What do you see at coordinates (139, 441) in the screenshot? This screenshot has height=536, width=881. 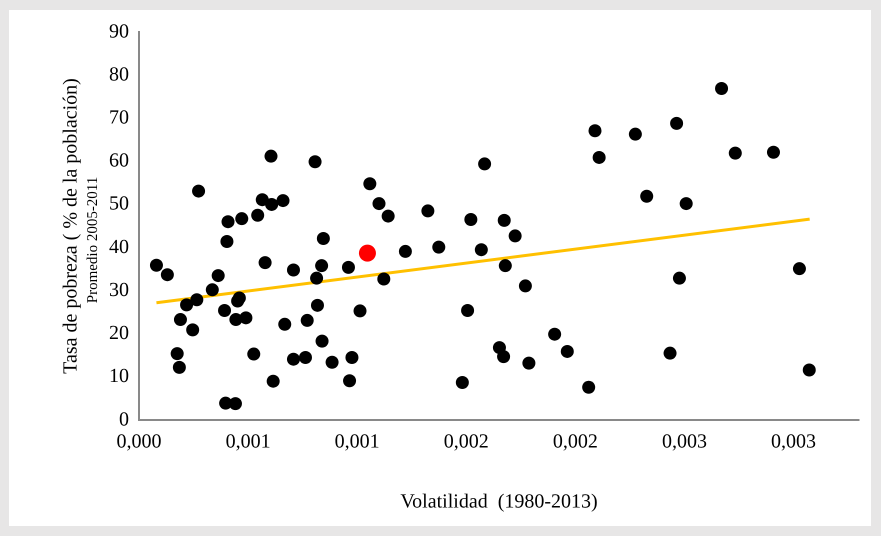 I see `x-tick-label: 0,000` at bounding box center [139, 441].